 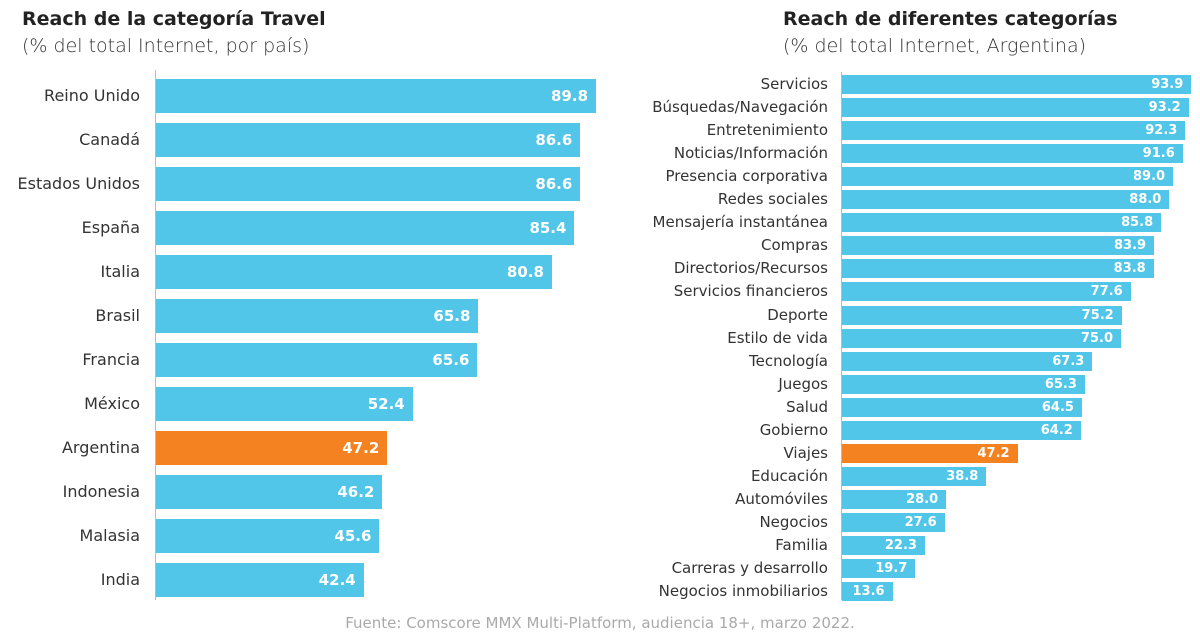 What do you see at coordinates (1137, 223) in the screenshot?
I see `right-value-label: 85.8` at bounding box center [1137, 223].